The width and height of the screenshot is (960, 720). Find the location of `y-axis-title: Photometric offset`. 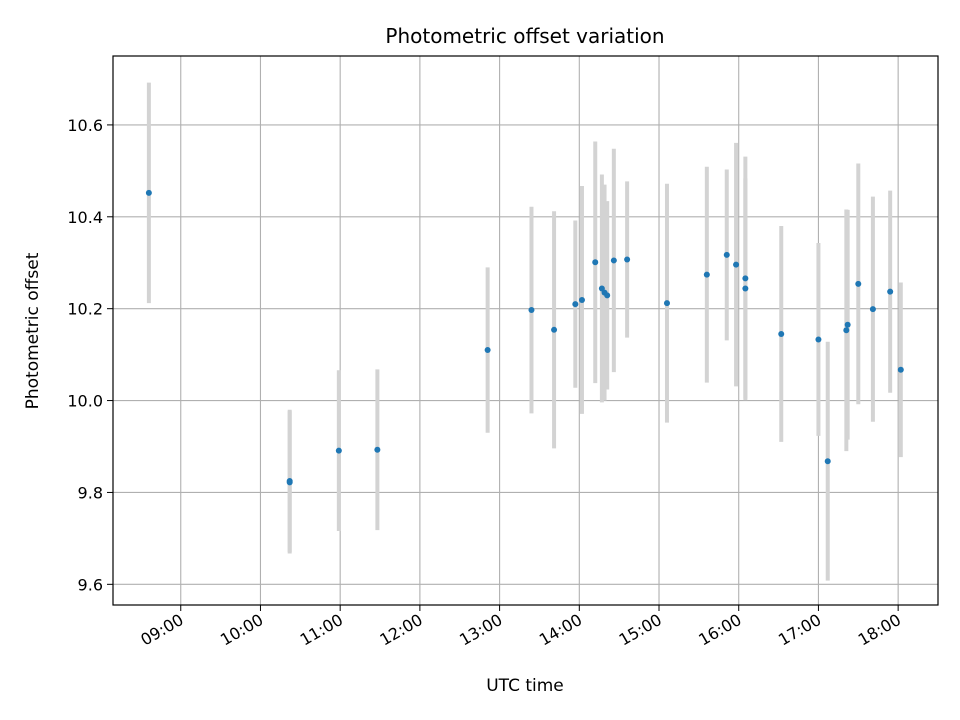

y-axis-title: Photometric offset is located at coordinates (33, 330).